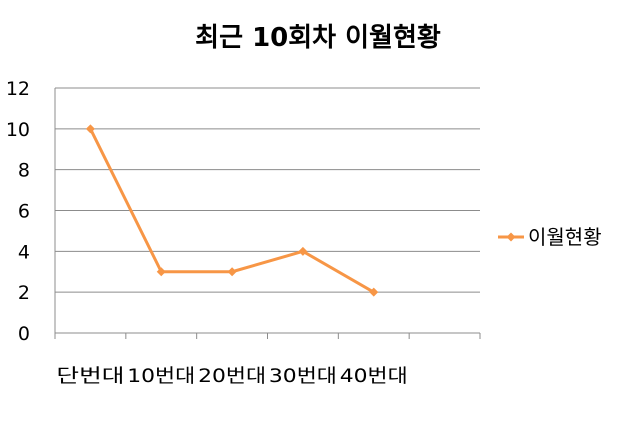 Image resolution: width=636 pixels, height=429 pixels. Describe the element at coordinates (24, 252) in the screenshot. I see `y-tick-label: 4` at that location.